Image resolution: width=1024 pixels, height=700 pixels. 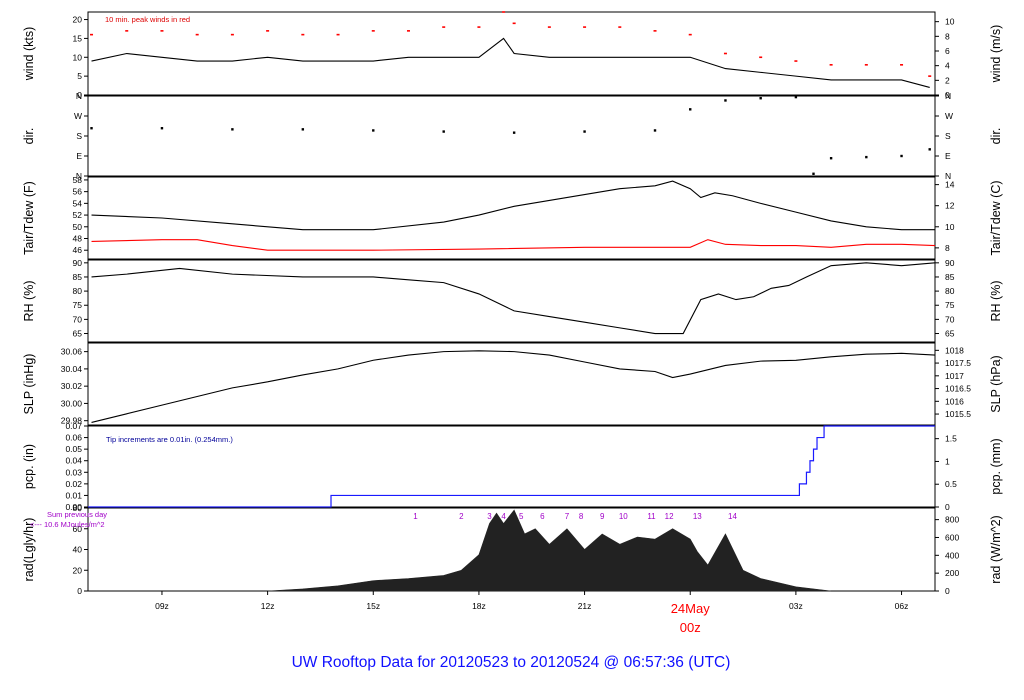 I want to click on series-slp, so click(x=513, y=386).